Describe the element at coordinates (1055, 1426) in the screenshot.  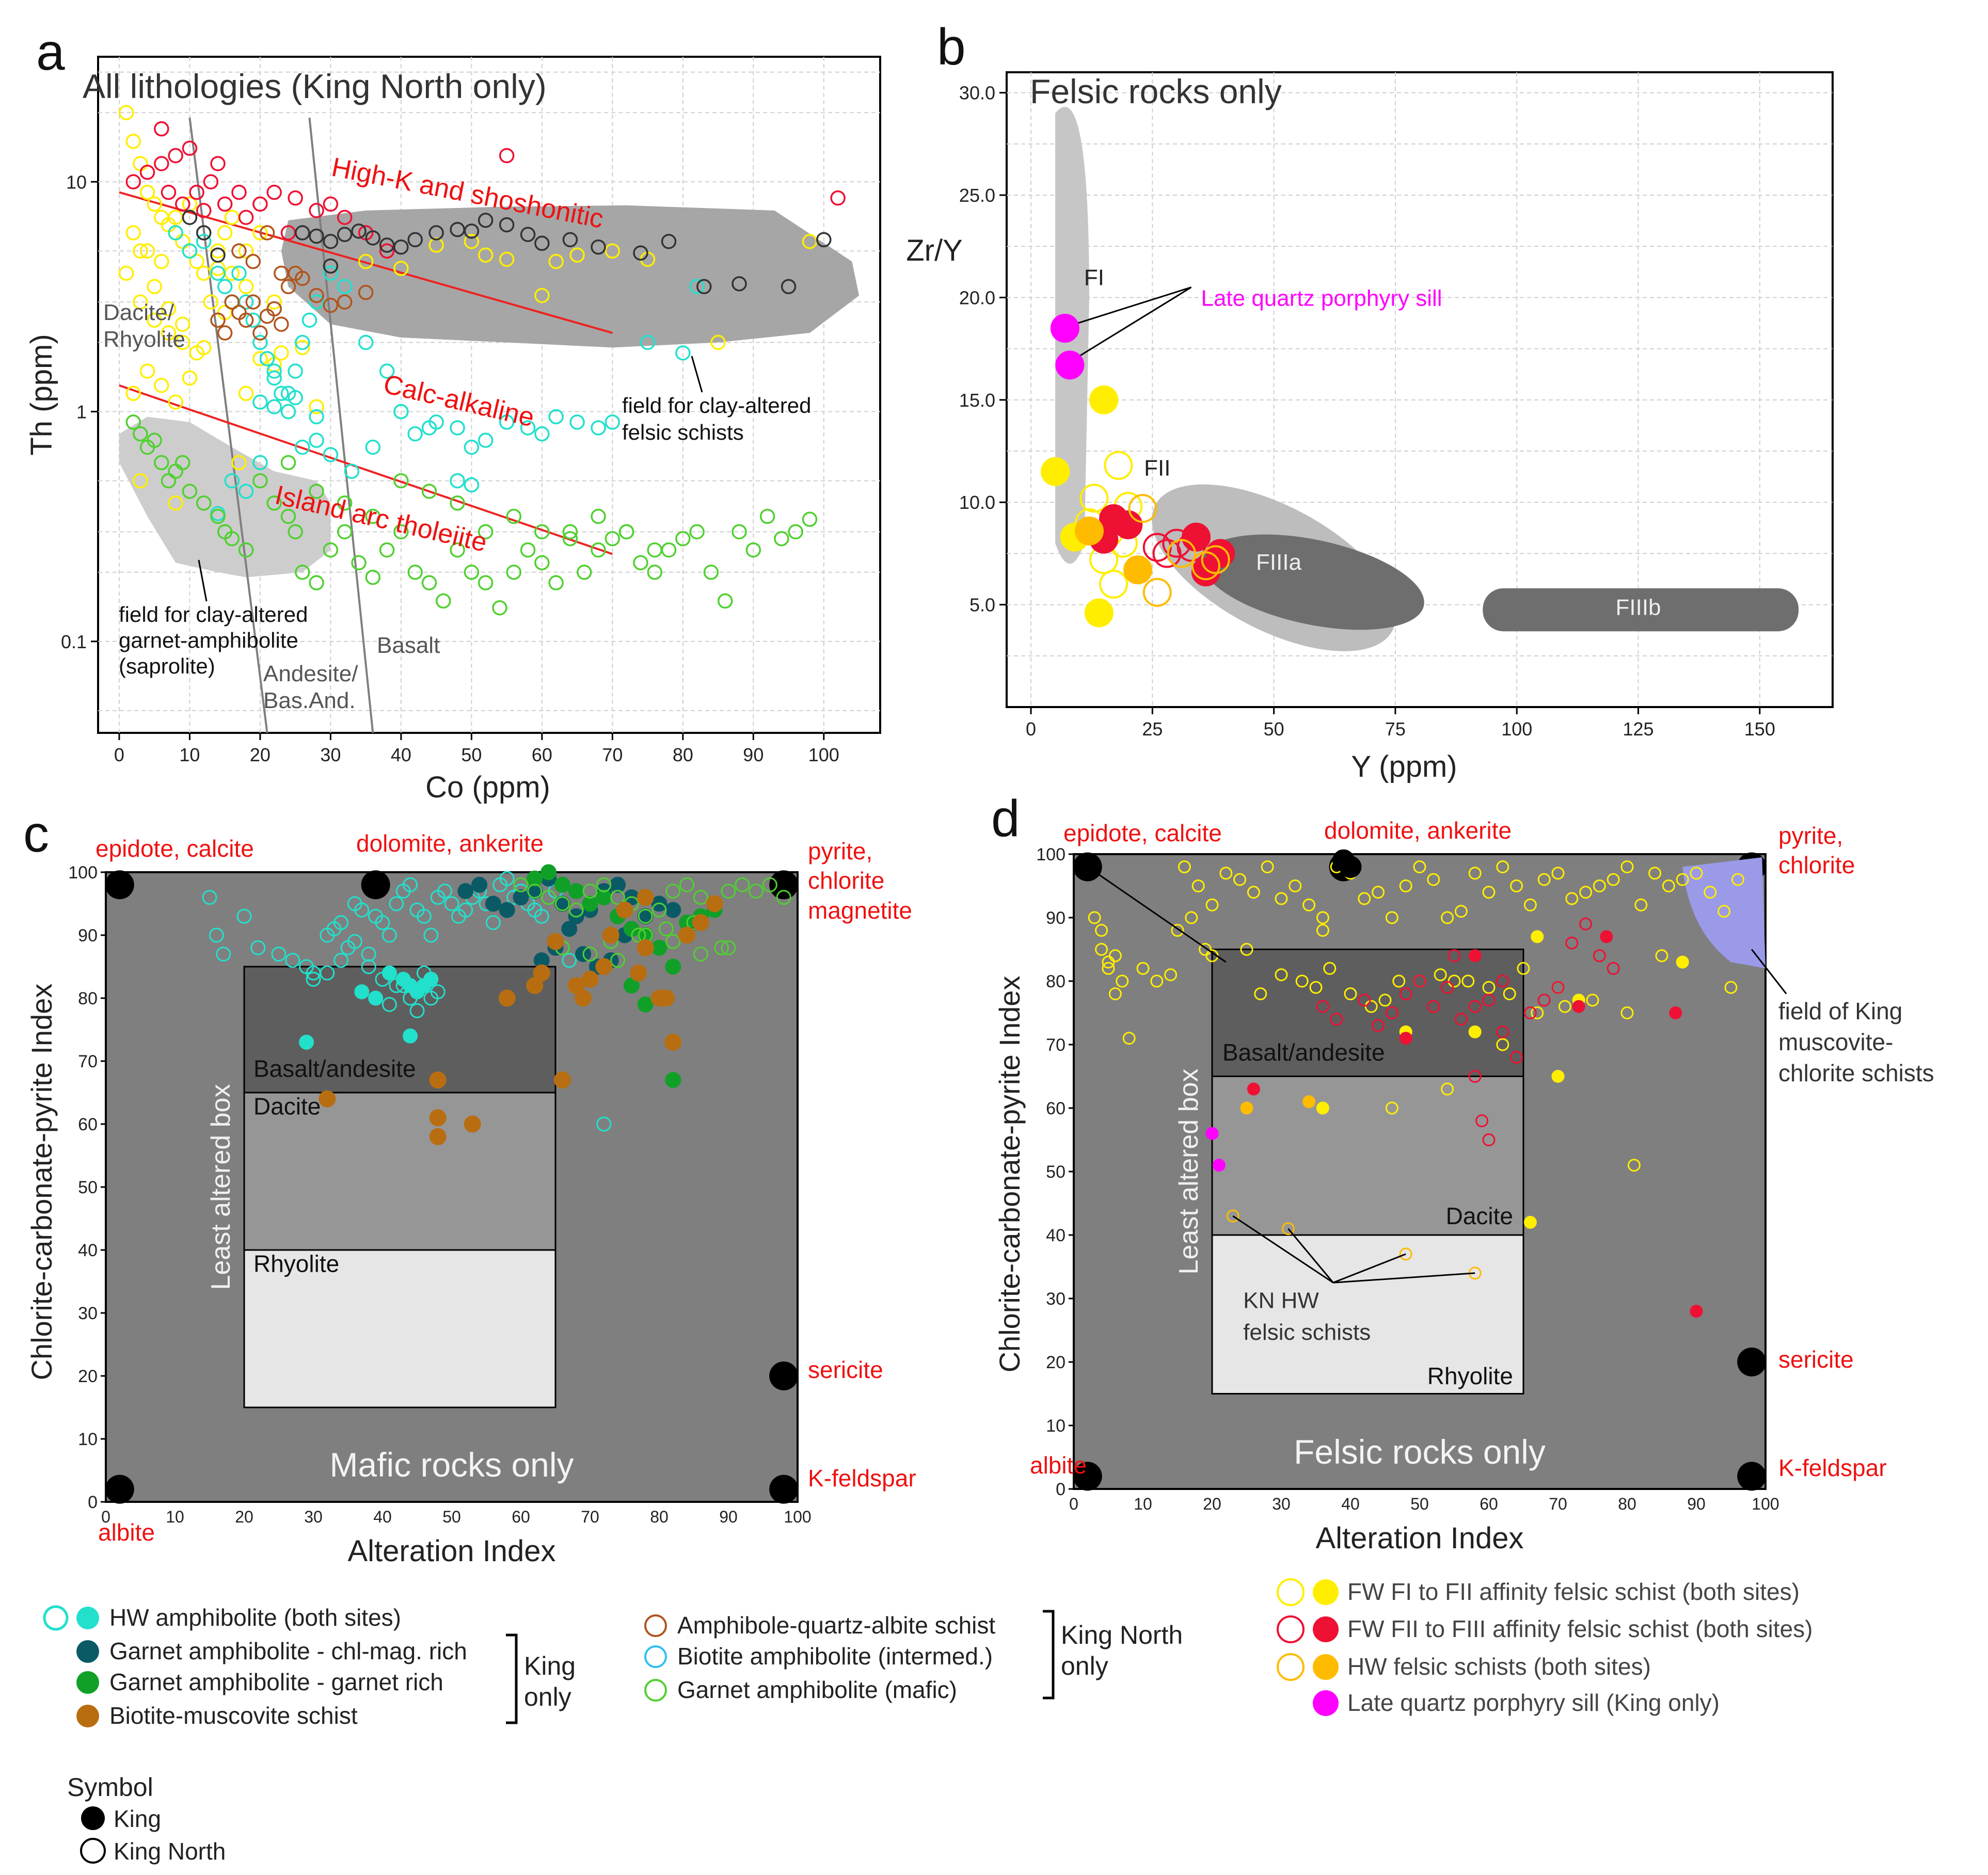
I see `y-tick-label: 10` at that location.